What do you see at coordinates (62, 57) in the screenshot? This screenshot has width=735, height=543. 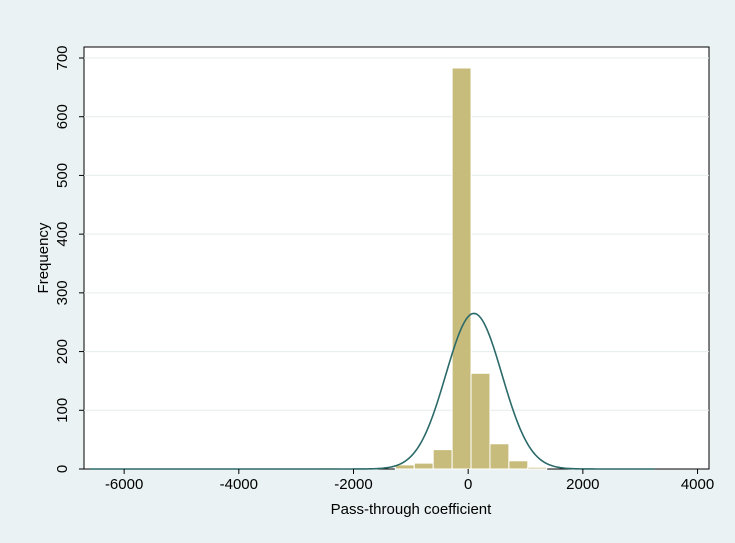 I see `y-tick-label: 700` at bounding box center [62, 57].